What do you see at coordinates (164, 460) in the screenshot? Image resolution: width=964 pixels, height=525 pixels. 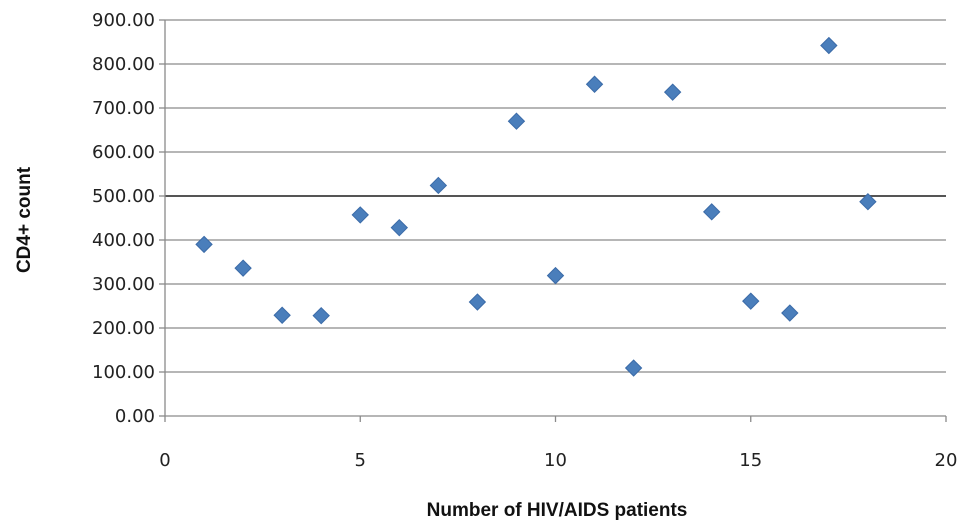 I see `x-tick-label-0: 0` at bounding box center [164, 460].